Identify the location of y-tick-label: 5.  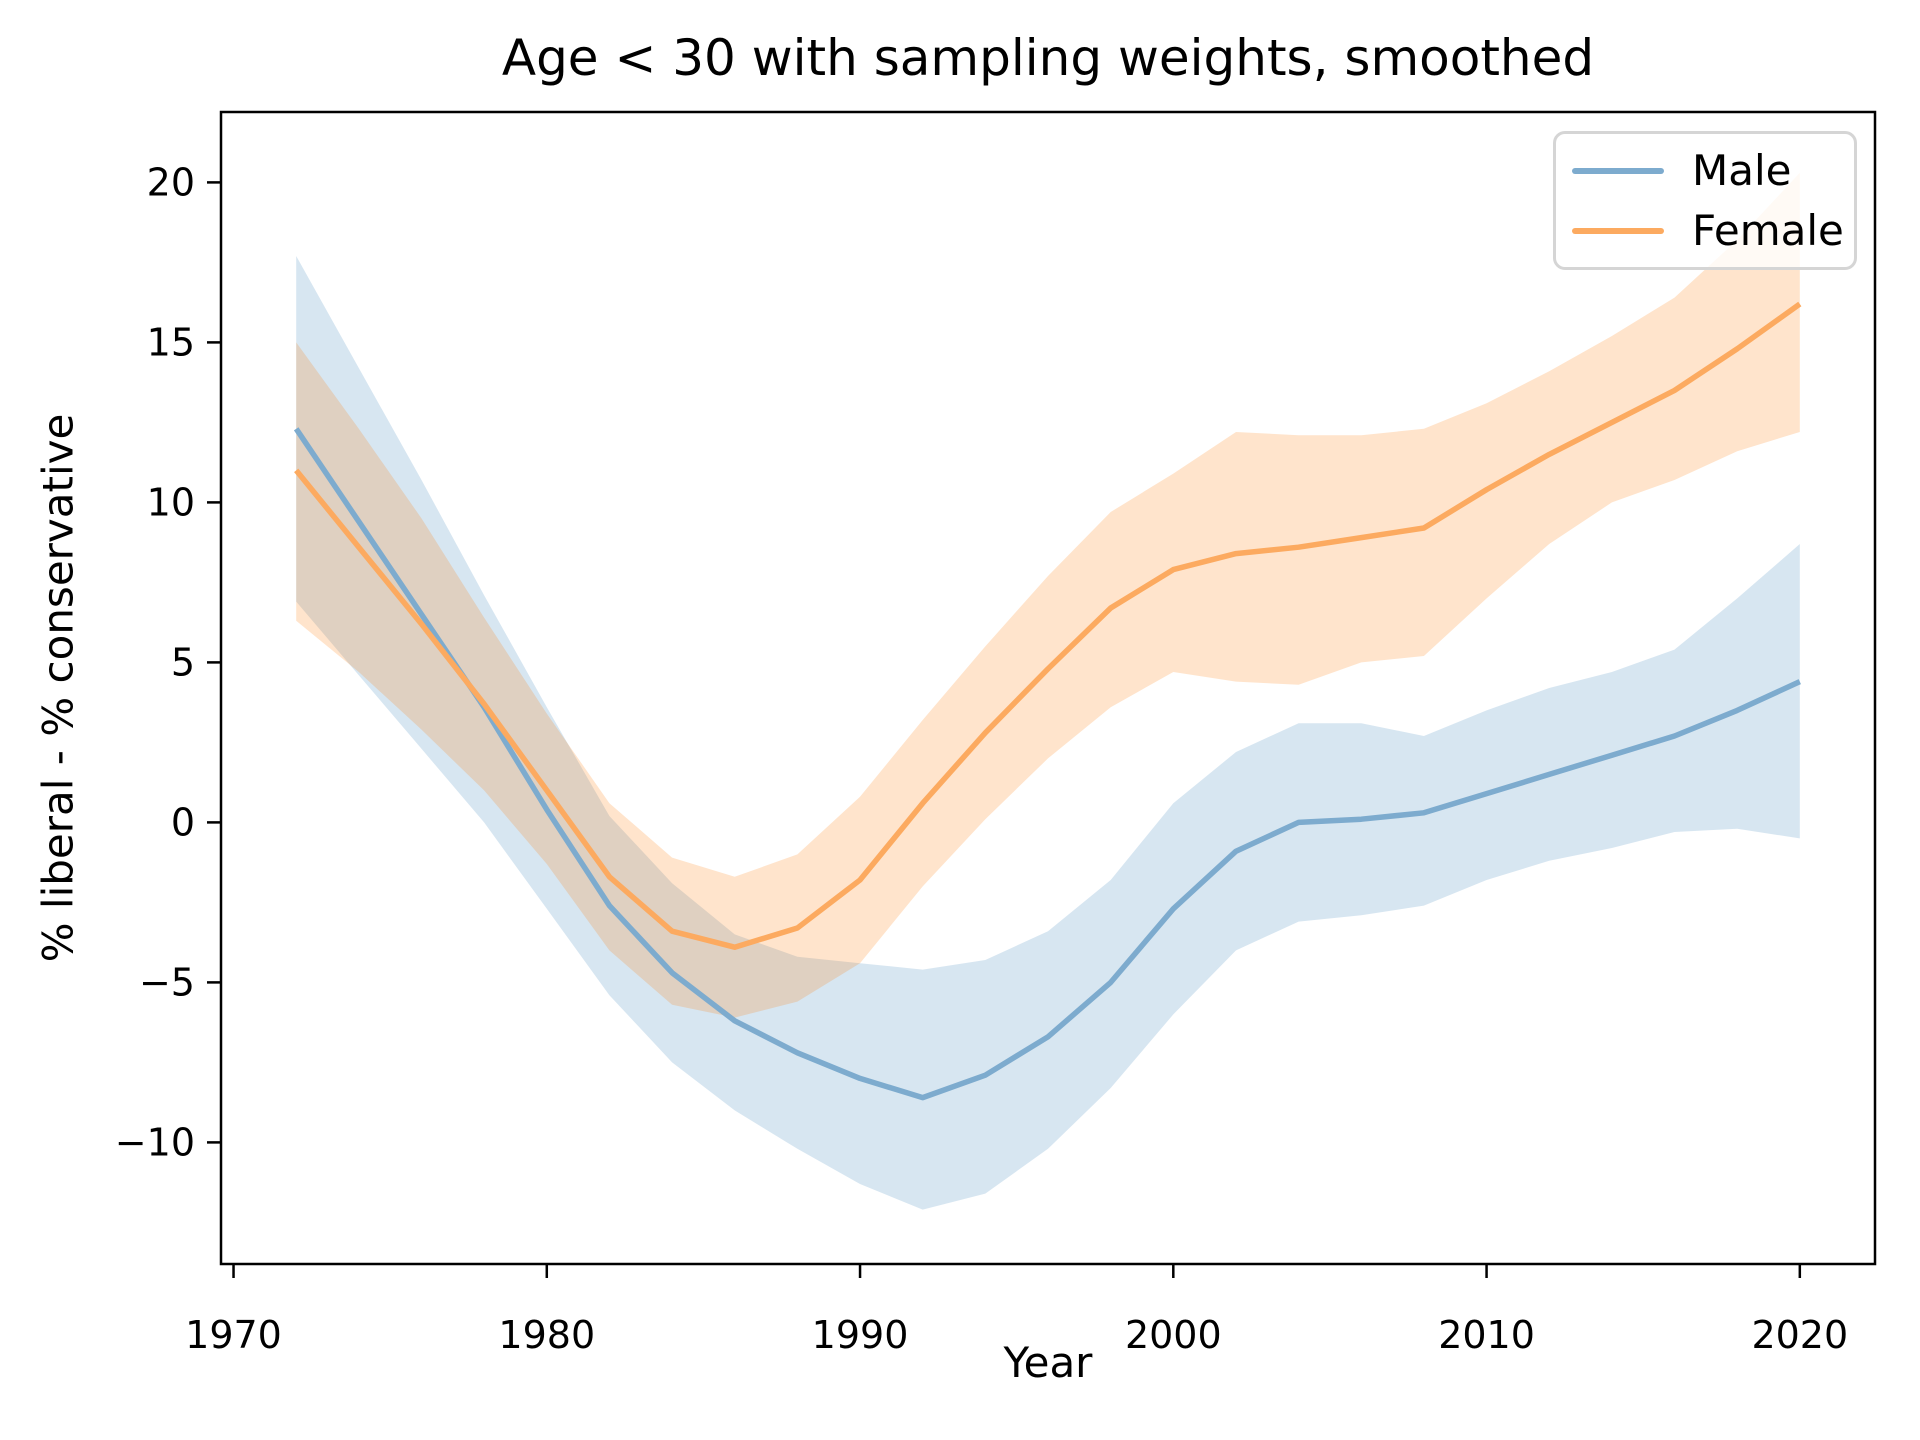
(183, 662).